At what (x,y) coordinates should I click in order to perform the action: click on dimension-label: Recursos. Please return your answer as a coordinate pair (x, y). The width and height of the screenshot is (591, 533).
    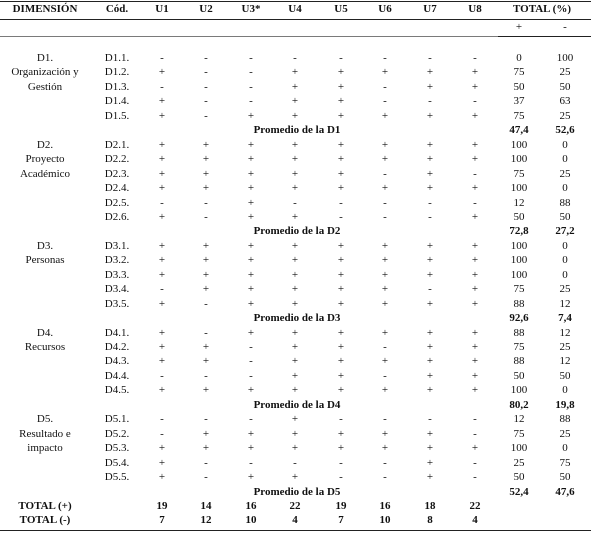
    Looking at the image, I should click on (45, 347).